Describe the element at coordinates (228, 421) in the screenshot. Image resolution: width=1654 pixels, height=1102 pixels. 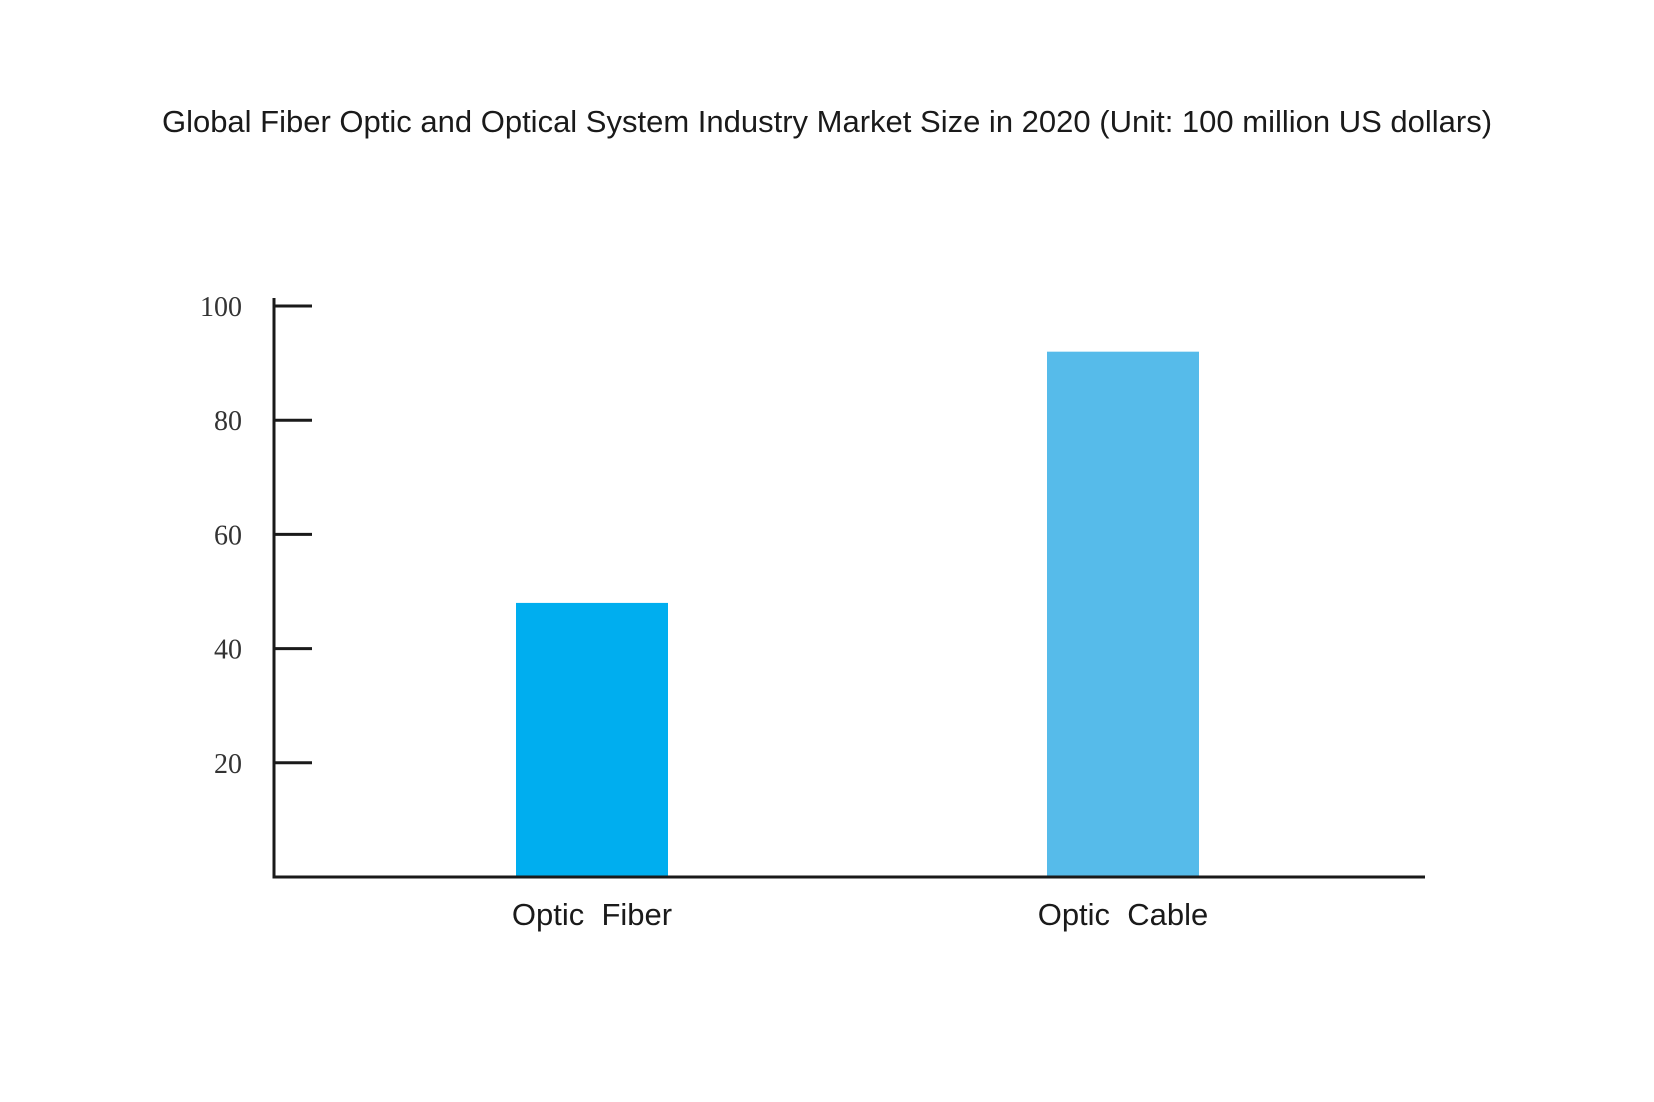
I see `y-tick-label: 80` at that location.